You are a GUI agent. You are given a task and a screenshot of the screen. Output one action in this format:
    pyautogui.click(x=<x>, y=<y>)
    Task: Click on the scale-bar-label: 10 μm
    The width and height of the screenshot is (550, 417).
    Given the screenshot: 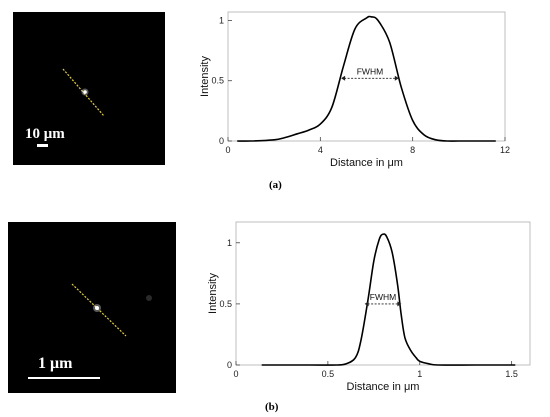 What is the action you would take?
    pyautogui.click(x=45, y=134)
    